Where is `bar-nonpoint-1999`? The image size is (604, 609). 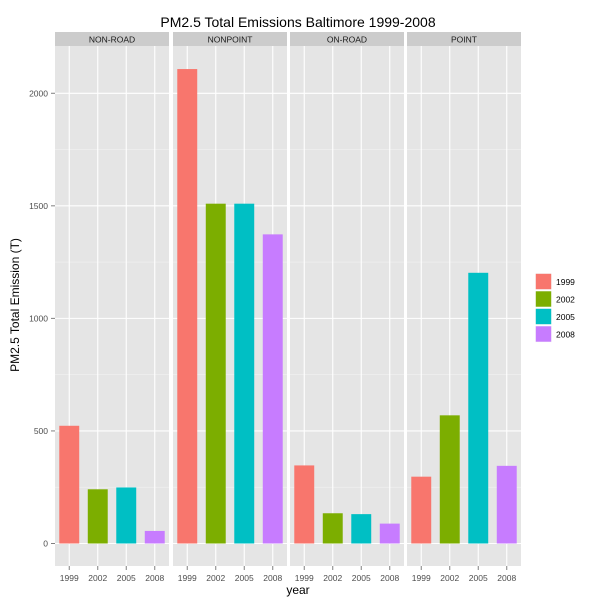
bar-nonpoint-1999 is located at coordinates (187, 306).